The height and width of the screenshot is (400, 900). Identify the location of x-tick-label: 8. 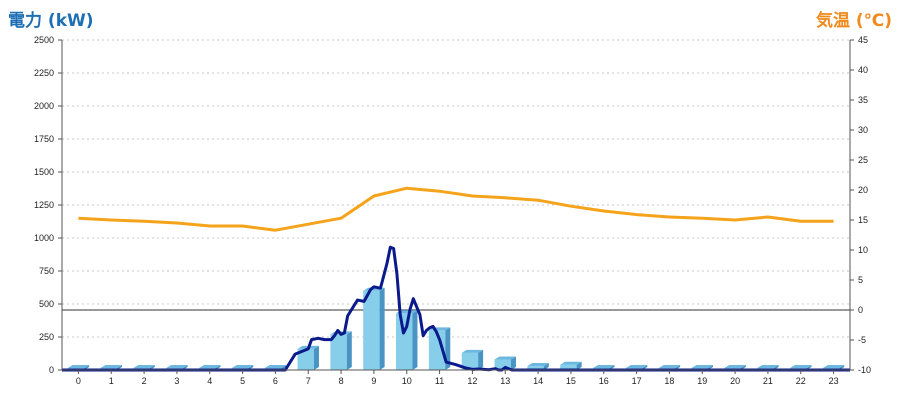
(341, 381).